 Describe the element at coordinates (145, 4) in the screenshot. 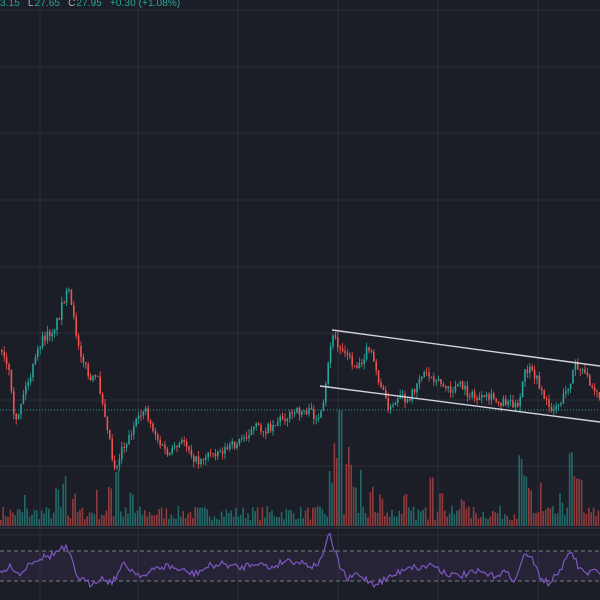

I see `change-value: +0.30 (+1.08%)` at that location.